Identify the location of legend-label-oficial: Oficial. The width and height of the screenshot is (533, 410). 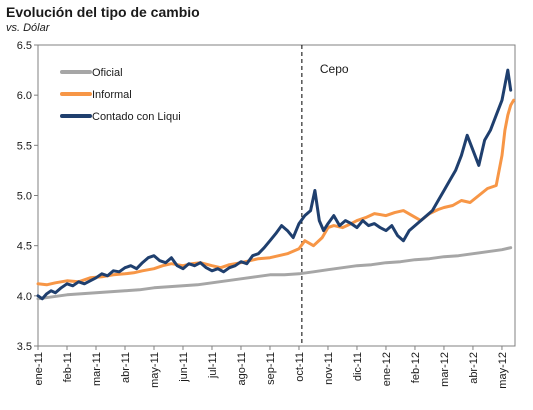
(107, 73).